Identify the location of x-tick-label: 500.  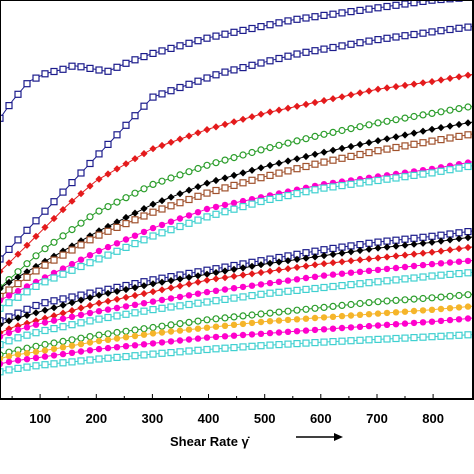
(265, 418).